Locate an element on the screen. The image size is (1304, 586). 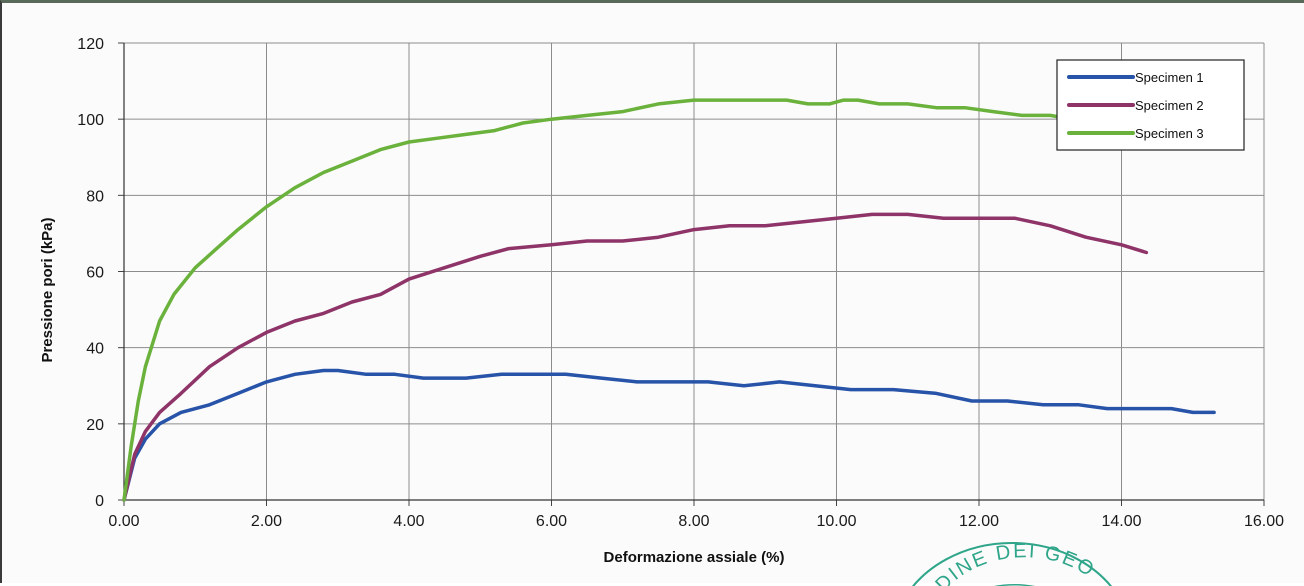
x-tick-label: 10.00 is located at coordinates (836, 521).